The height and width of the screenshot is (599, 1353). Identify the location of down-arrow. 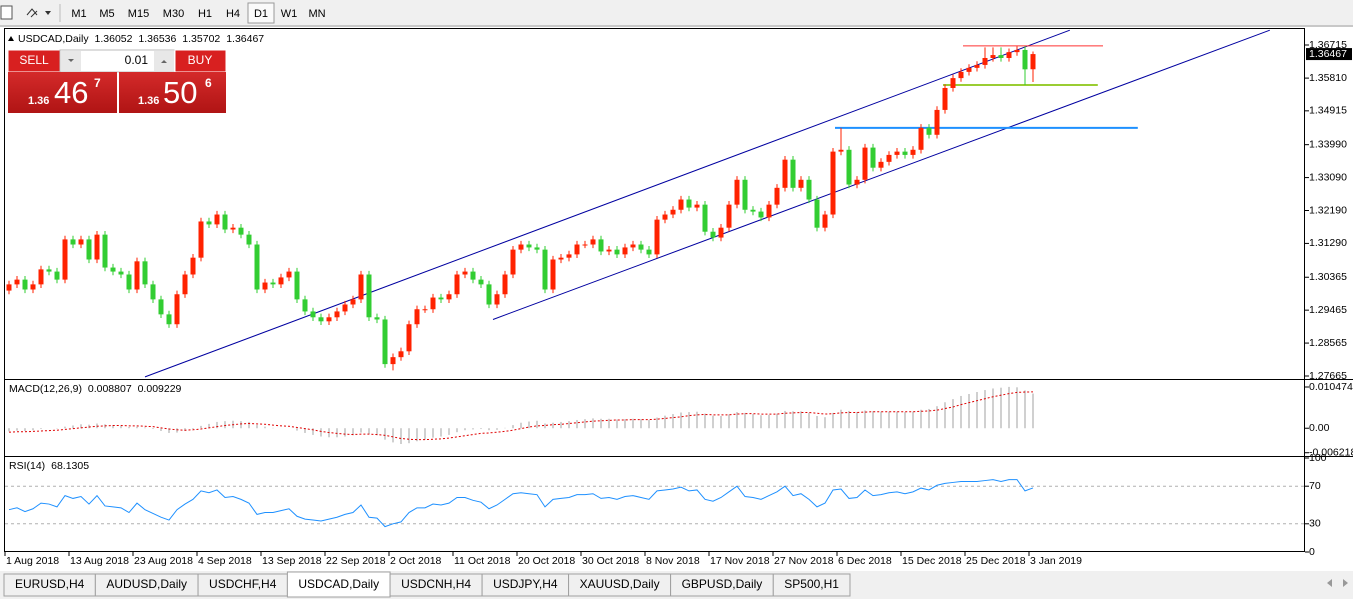
(71, 60).